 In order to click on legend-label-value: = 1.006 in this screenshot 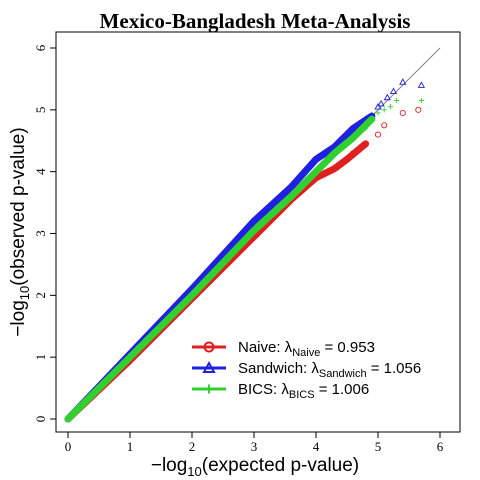, I will do `click(342, 389)`.